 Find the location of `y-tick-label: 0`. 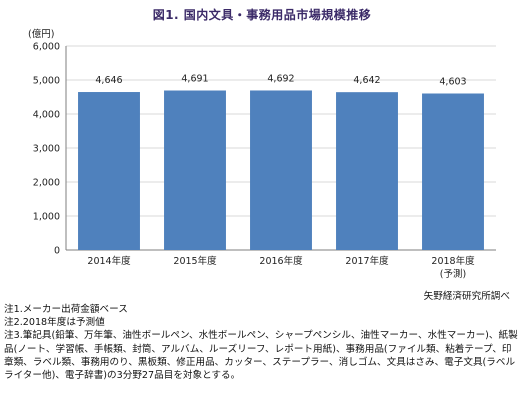

y-tick-label: 0 is located at coordinates (57, 251).